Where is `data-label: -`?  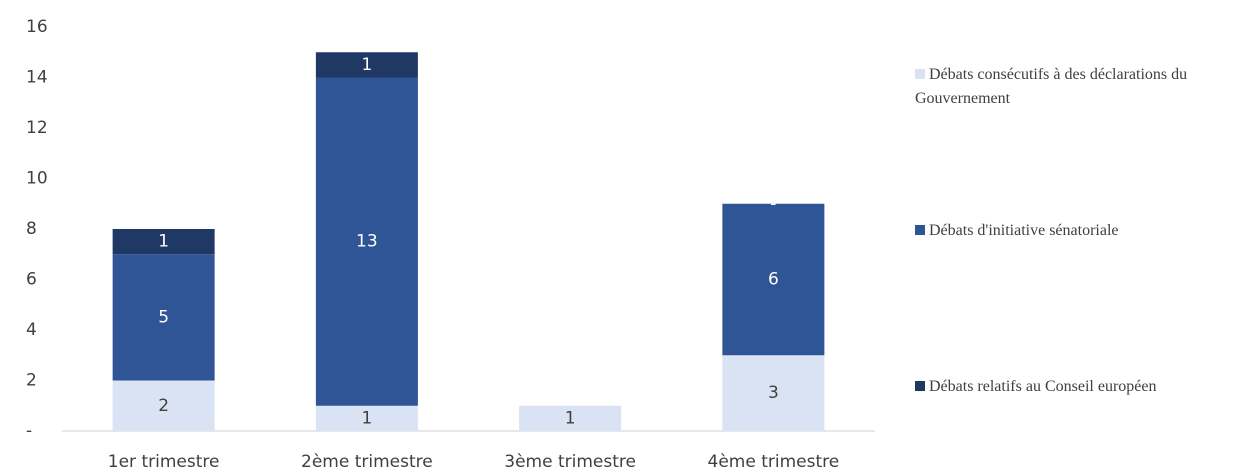 data-label: - is located at coordinates (773, 204).